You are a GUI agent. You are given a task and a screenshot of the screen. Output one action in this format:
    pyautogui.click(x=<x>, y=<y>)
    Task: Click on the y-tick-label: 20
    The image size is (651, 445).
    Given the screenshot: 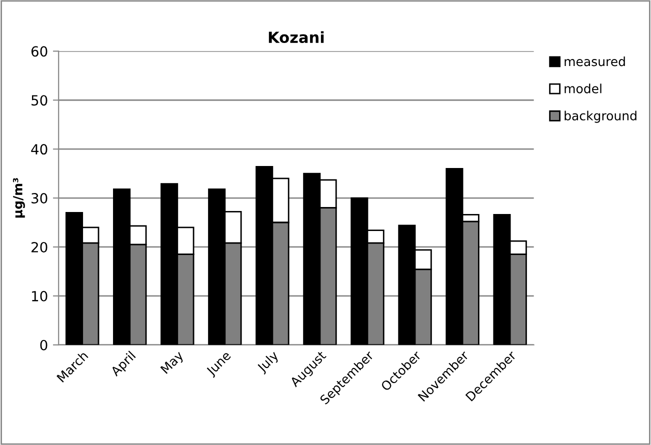 What is the action you would take?
    pyautogui.click(x=40, y=247)
    